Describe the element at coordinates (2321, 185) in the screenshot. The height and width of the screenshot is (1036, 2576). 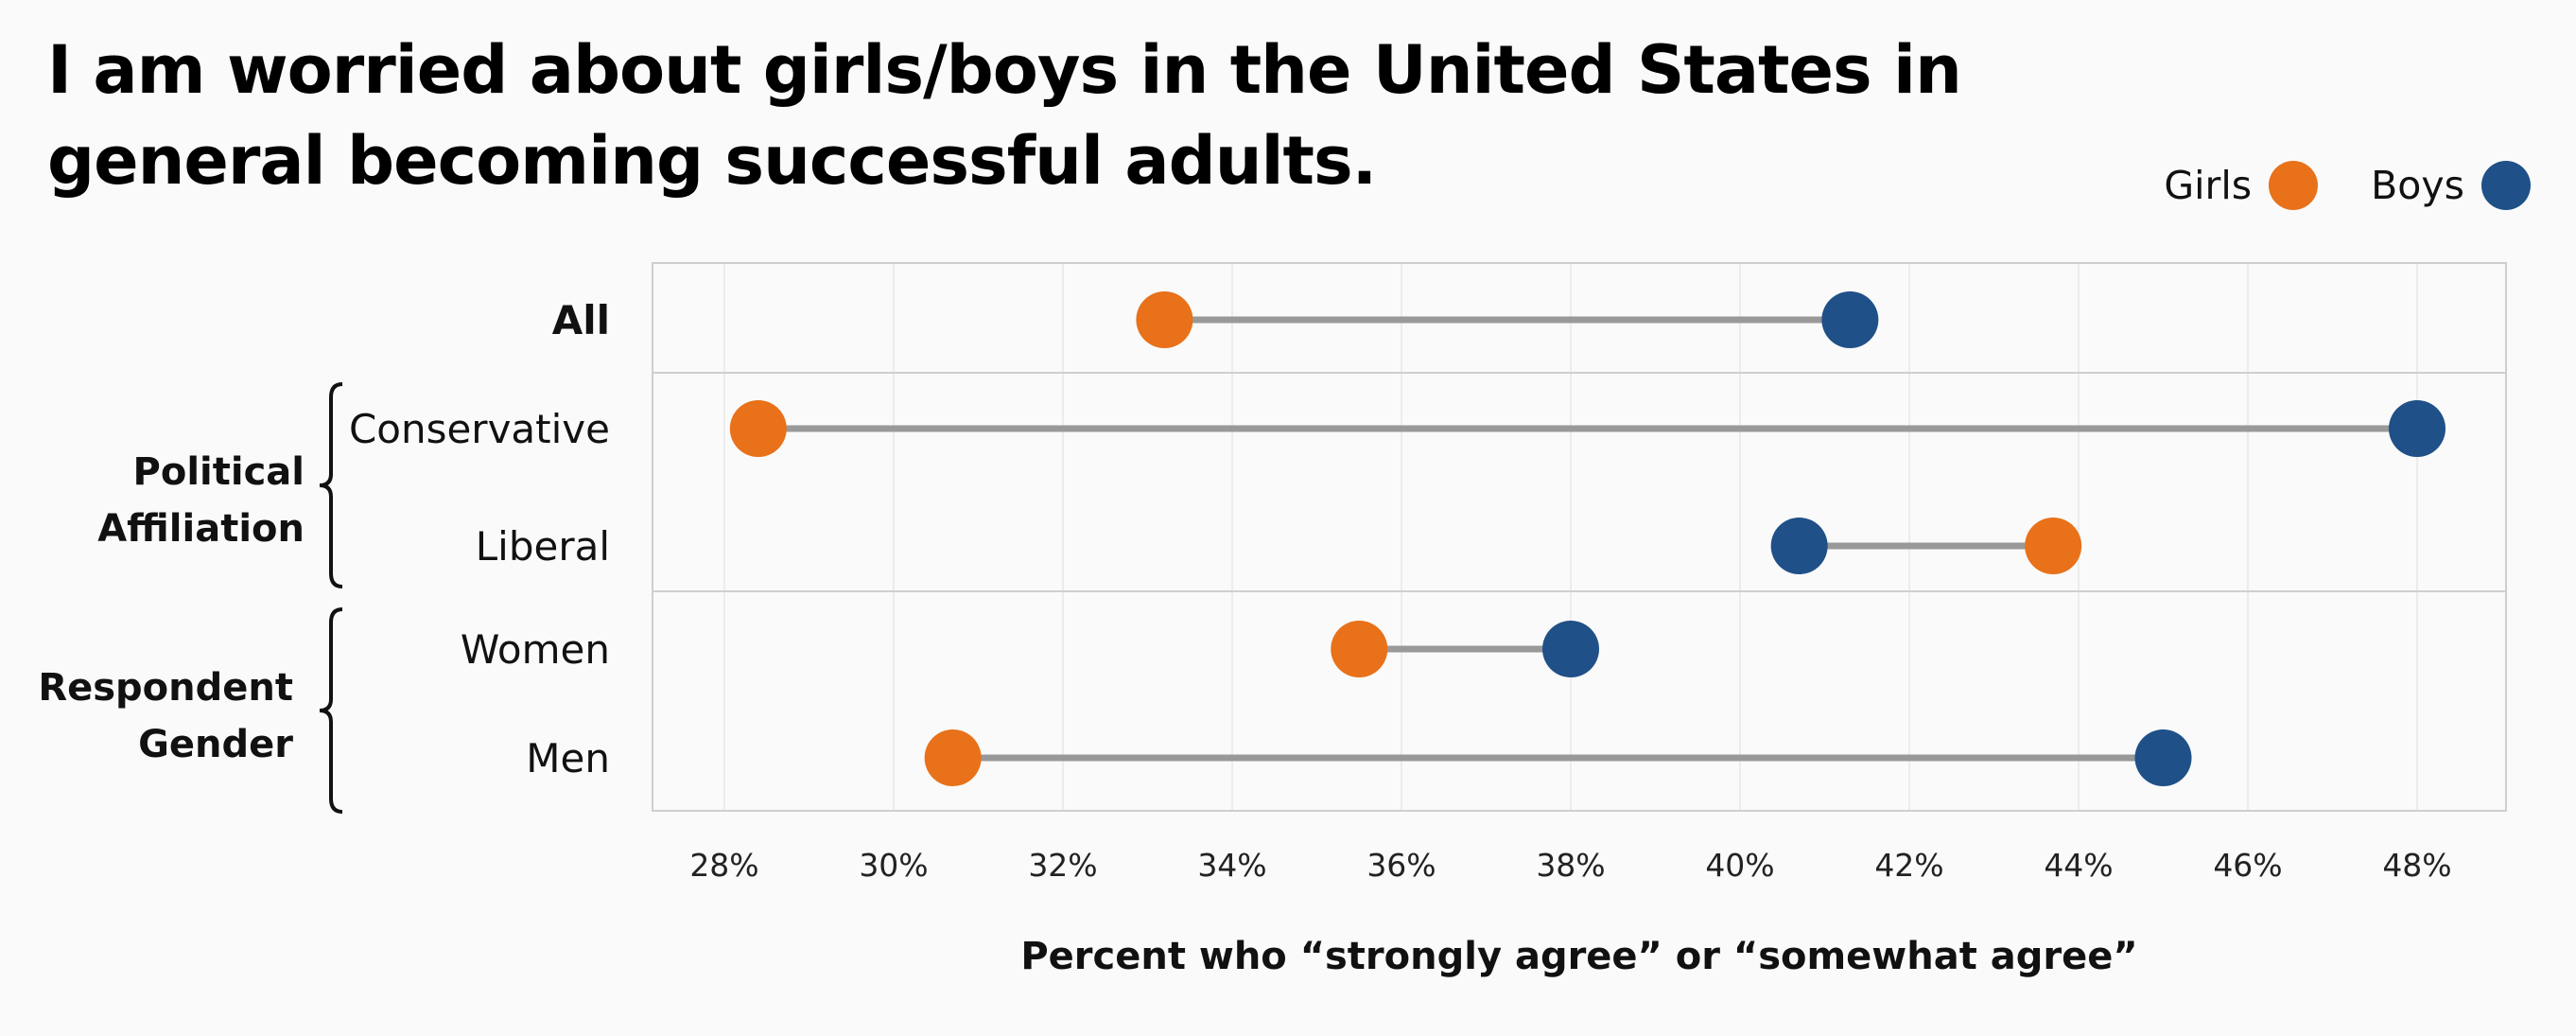
I see `legend: Girls Boys` at that location.